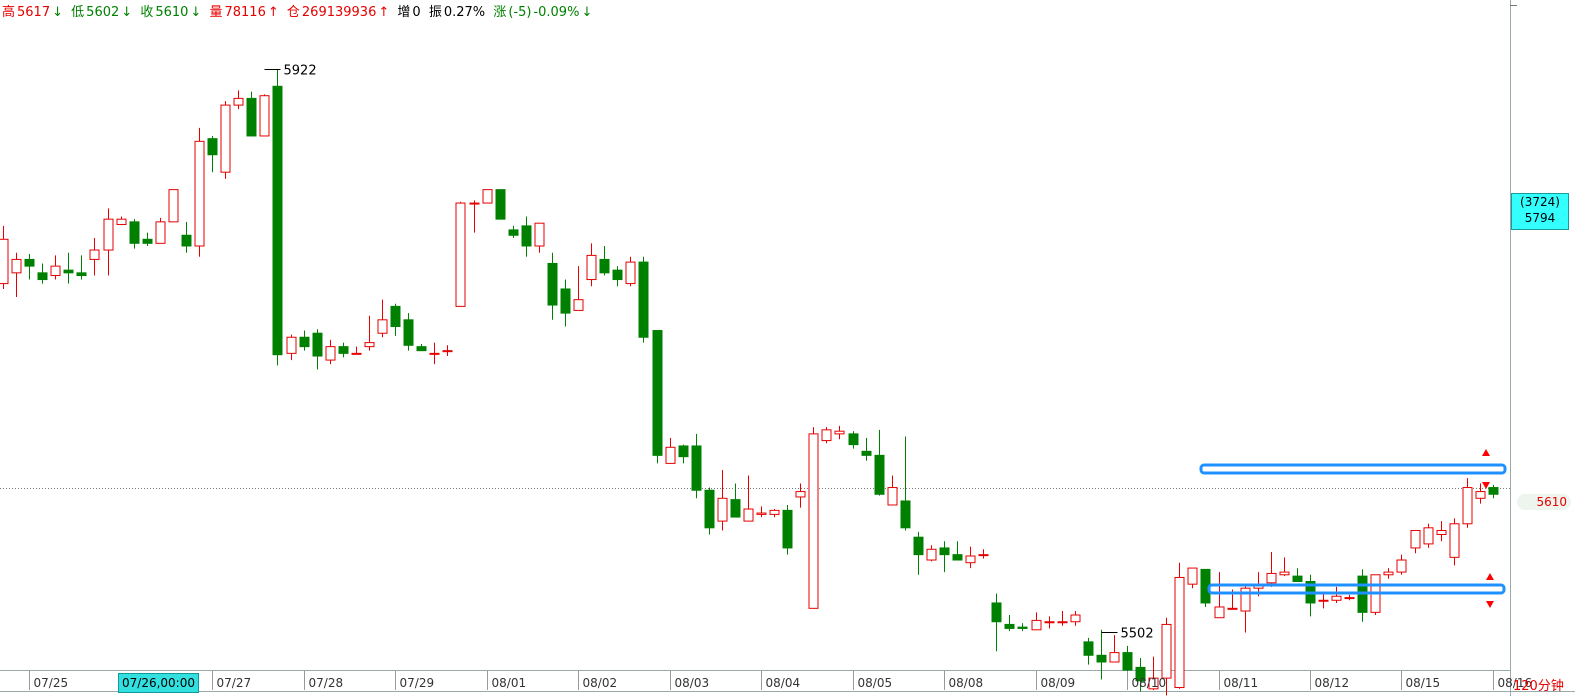 The height and width of the screenshot is (696, 1575). Describe the element at coordinates (1540, 218) in the screenshot. I see `price-tag-value: 5794` at that location.